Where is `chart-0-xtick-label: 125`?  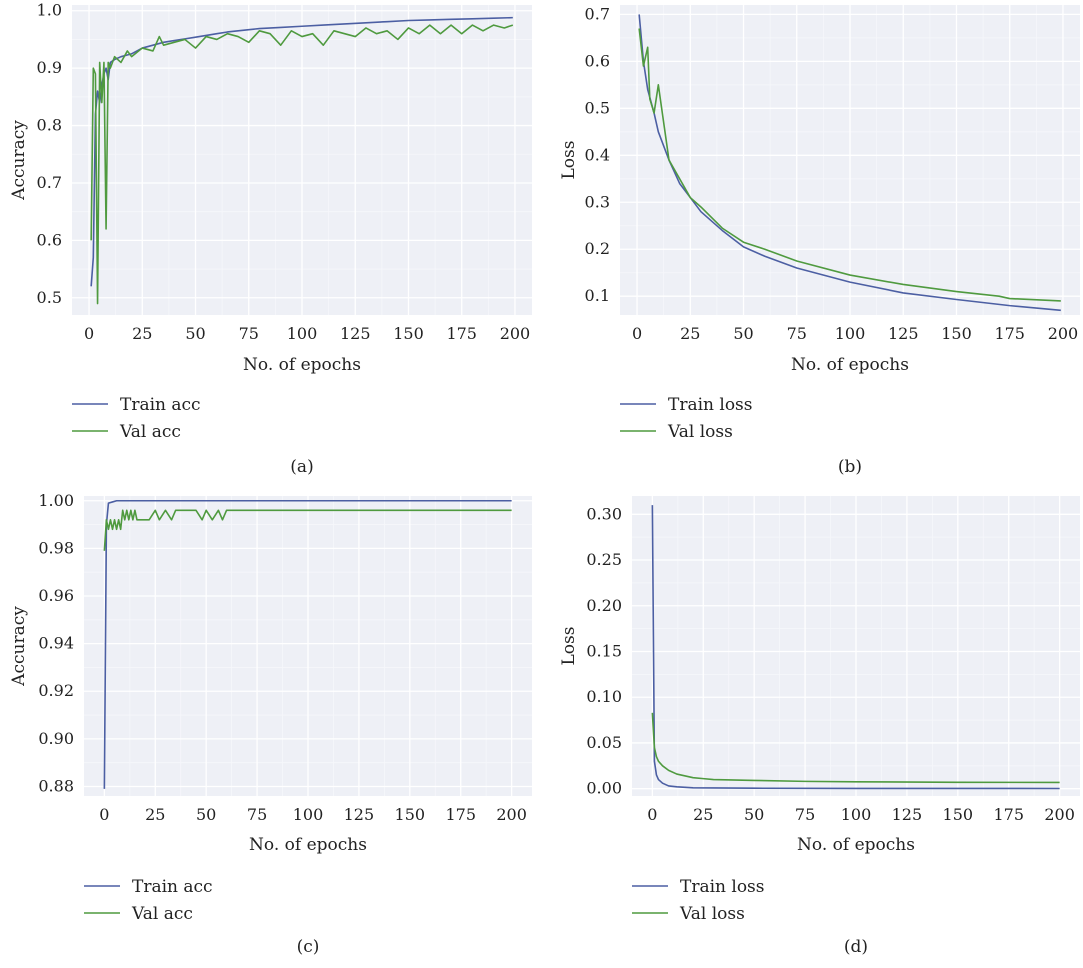 chart-0-xtick-label: 125 is located at coordinates (355, 333).